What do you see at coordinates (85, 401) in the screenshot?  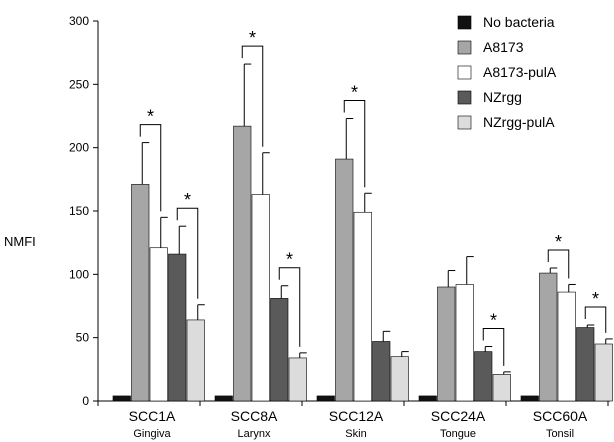 I see `y-tick-label: 0` at bounding box center [85, 401].